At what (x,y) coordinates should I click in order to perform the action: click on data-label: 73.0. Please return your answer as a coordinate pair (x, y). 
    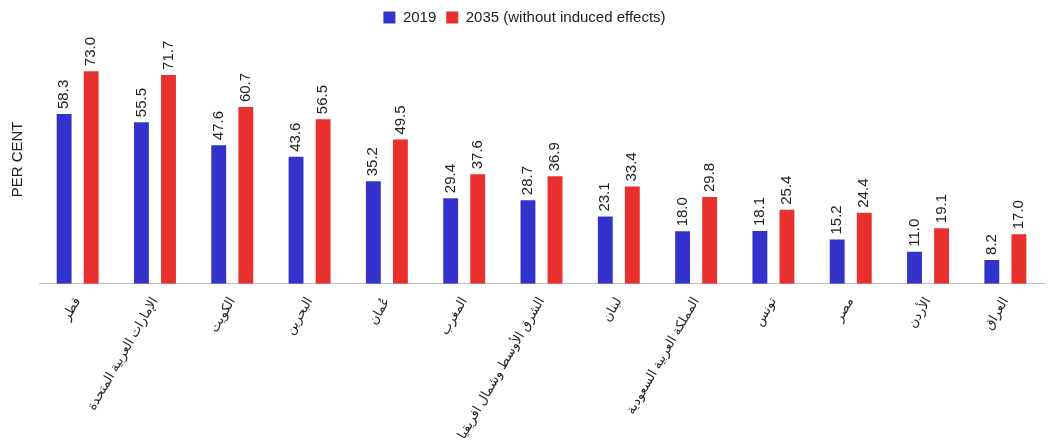
    Looking at the image, I should click on (90, 51).